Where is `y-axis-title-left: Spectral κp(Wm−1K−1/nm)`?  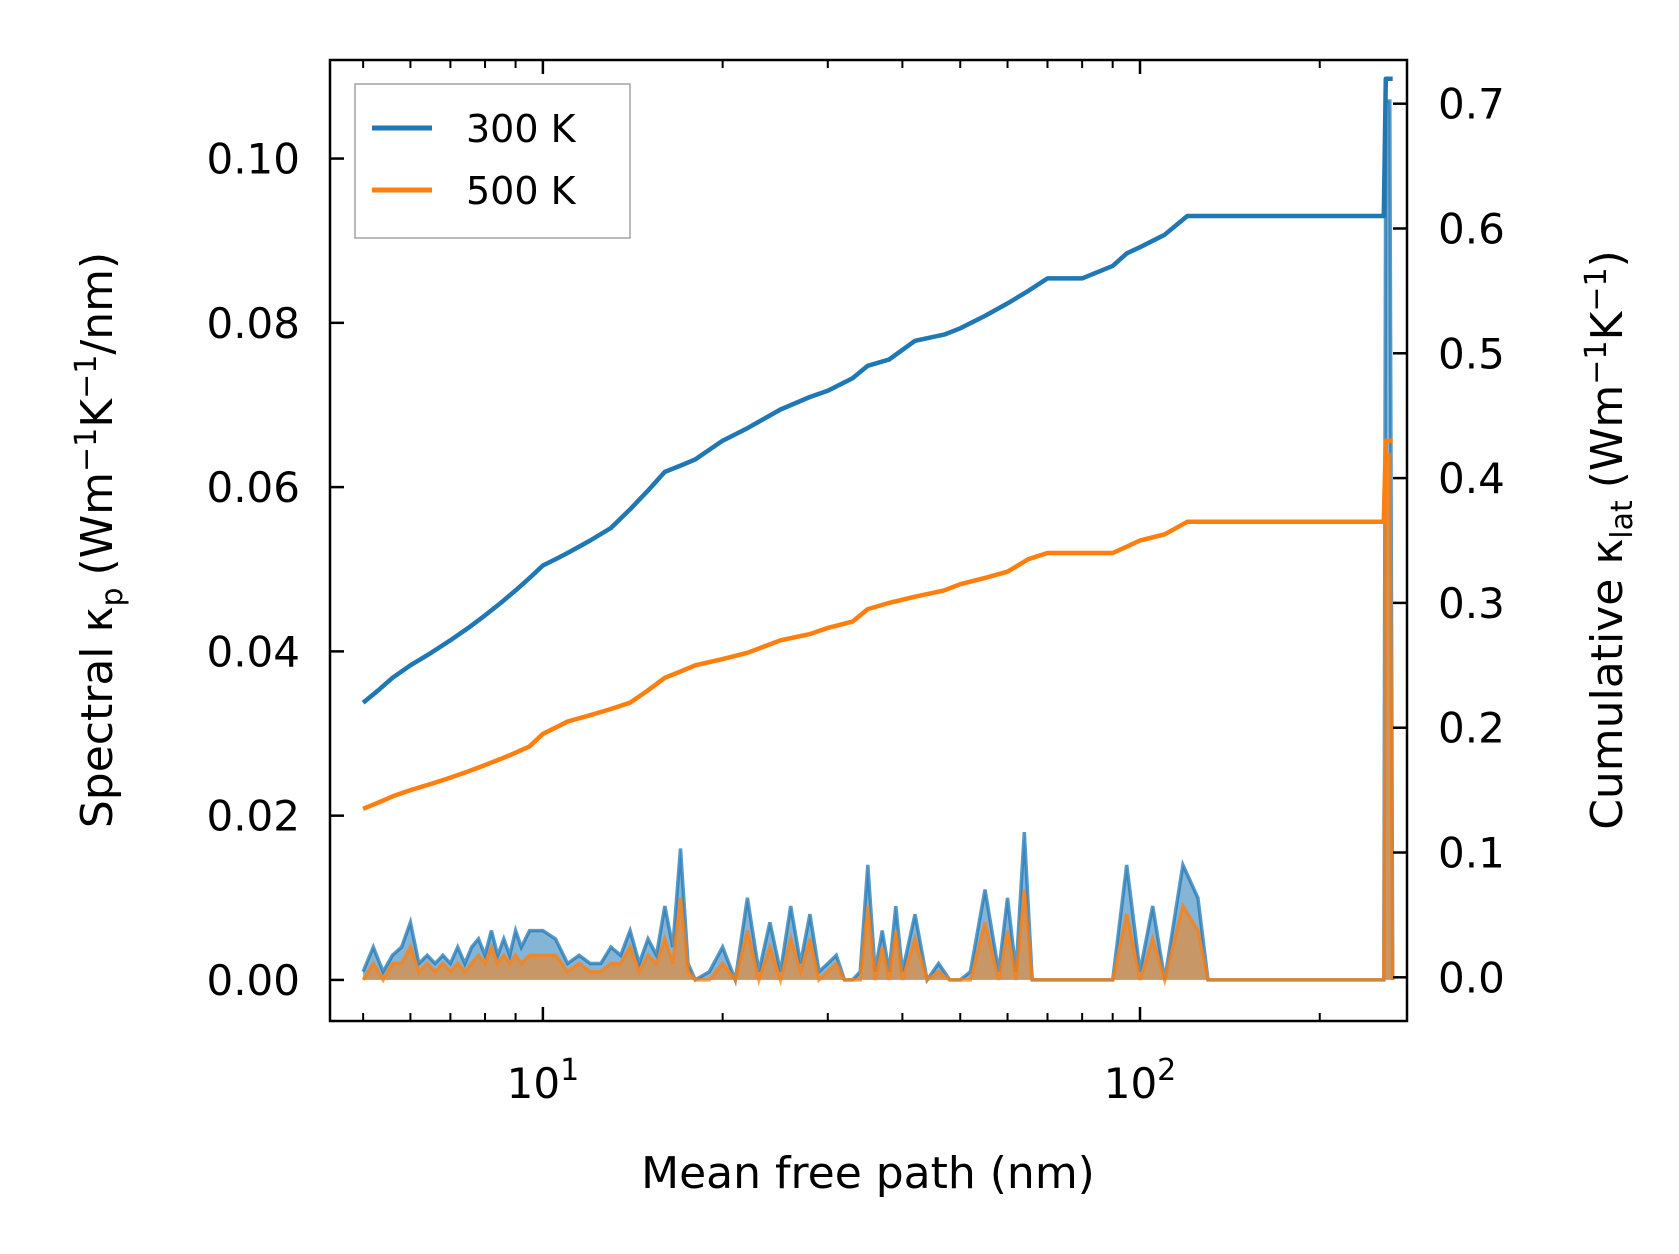
y-axis-title-left: Spectral κp(Wm−1K−1/nm) is located at coordinates (99, 540).